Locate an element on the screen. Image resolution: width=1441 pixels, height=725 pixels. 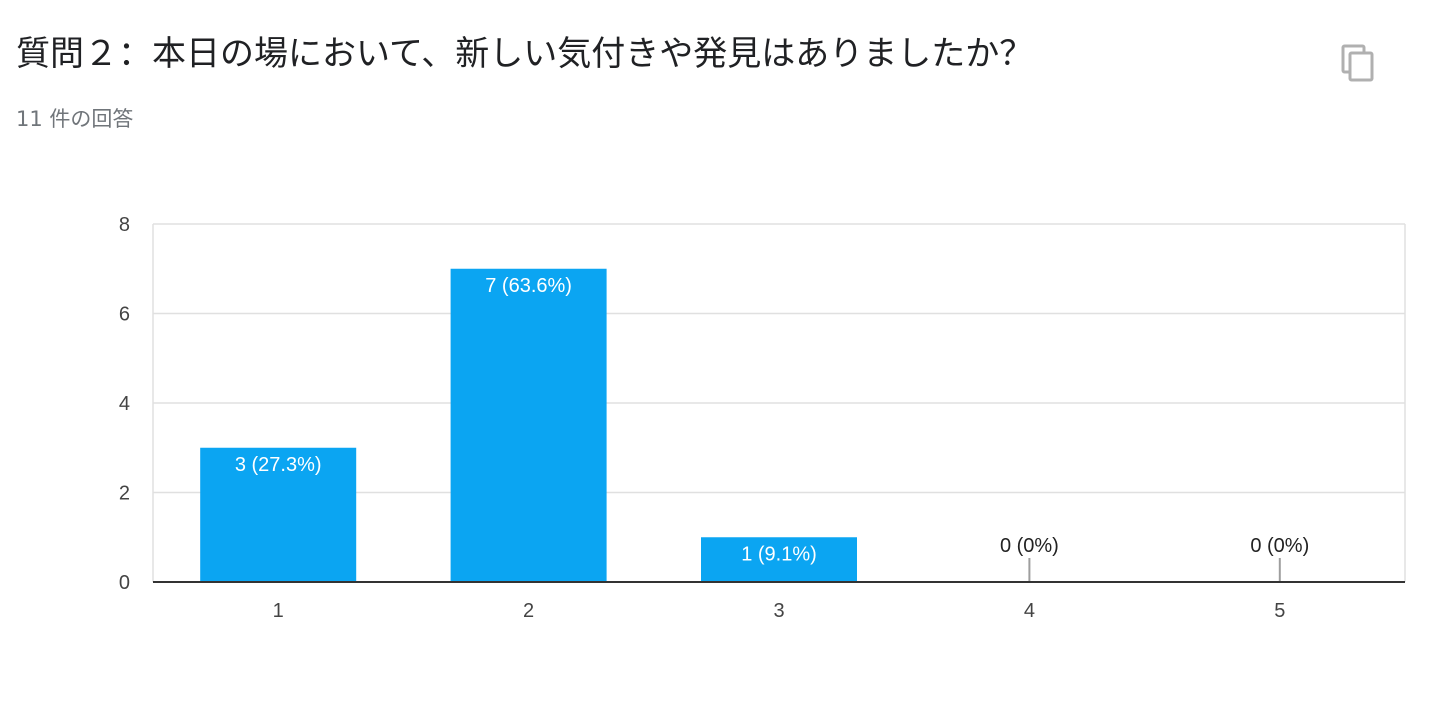
bar-data-label: 7 (63.6%) is located at coordinates (528, 286).